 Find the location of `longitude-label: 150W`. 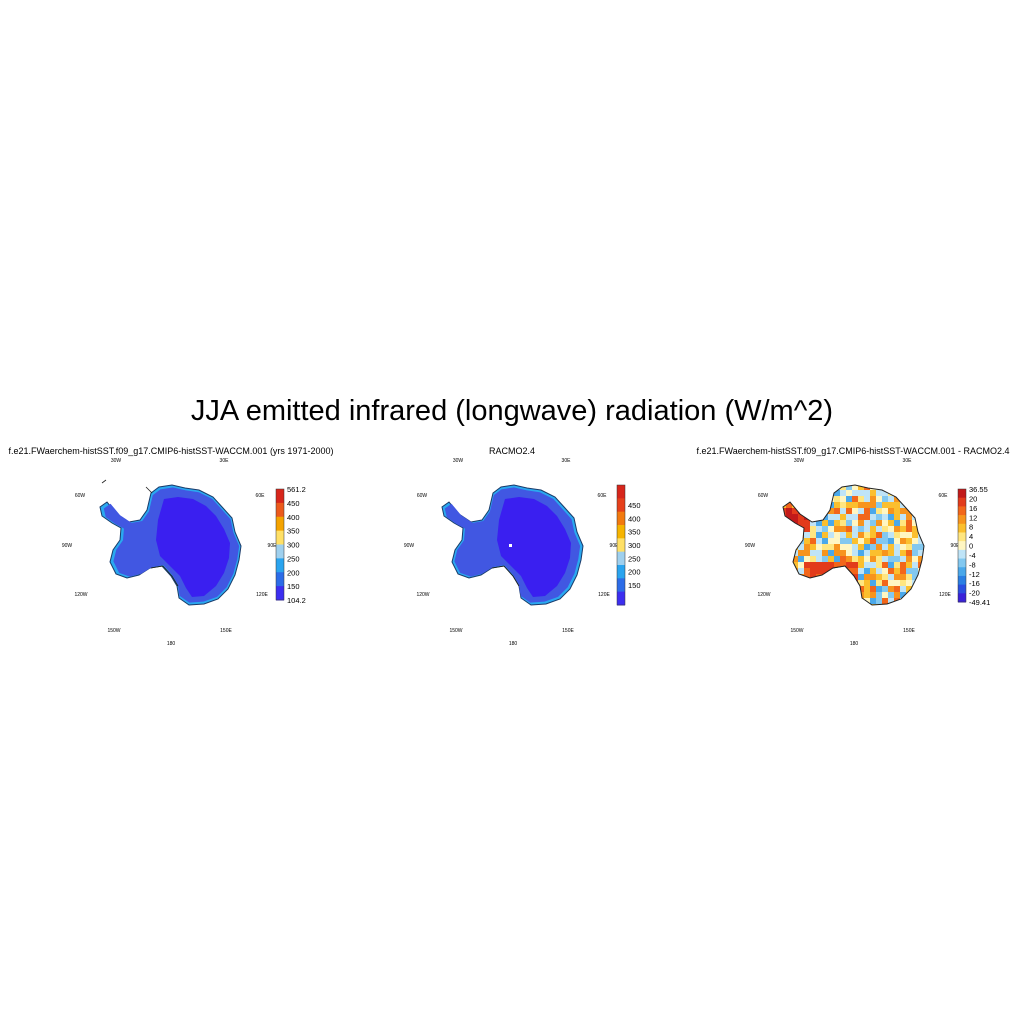

longitude-label: 150W is located at coordinates (113, 631).